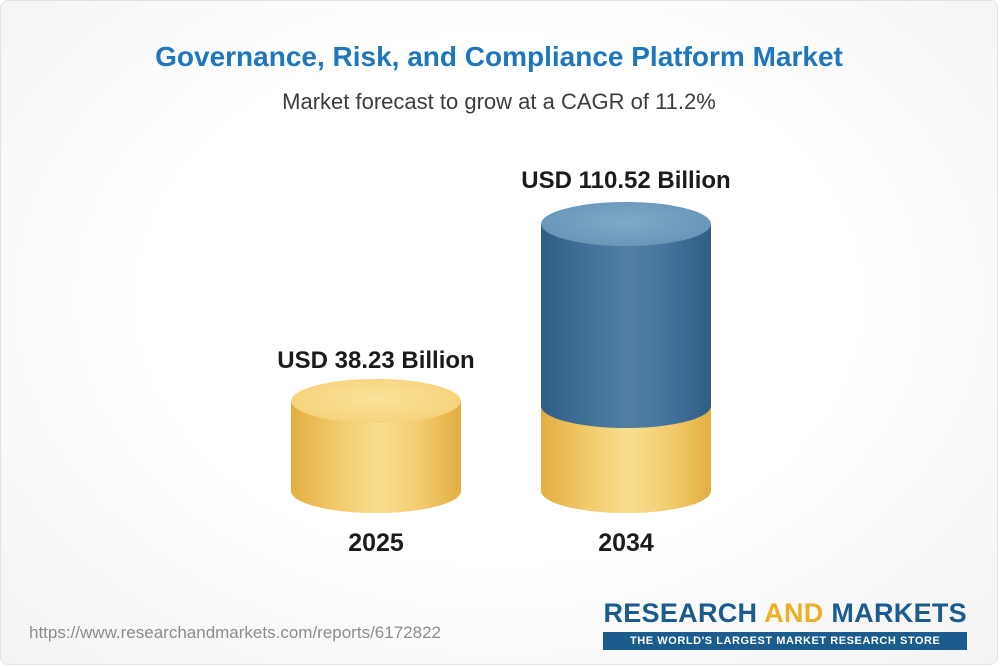  Describe the element at coordinates (899, 613) in the screenshot. I see `logo-word-markets: MARKETS` at that location.